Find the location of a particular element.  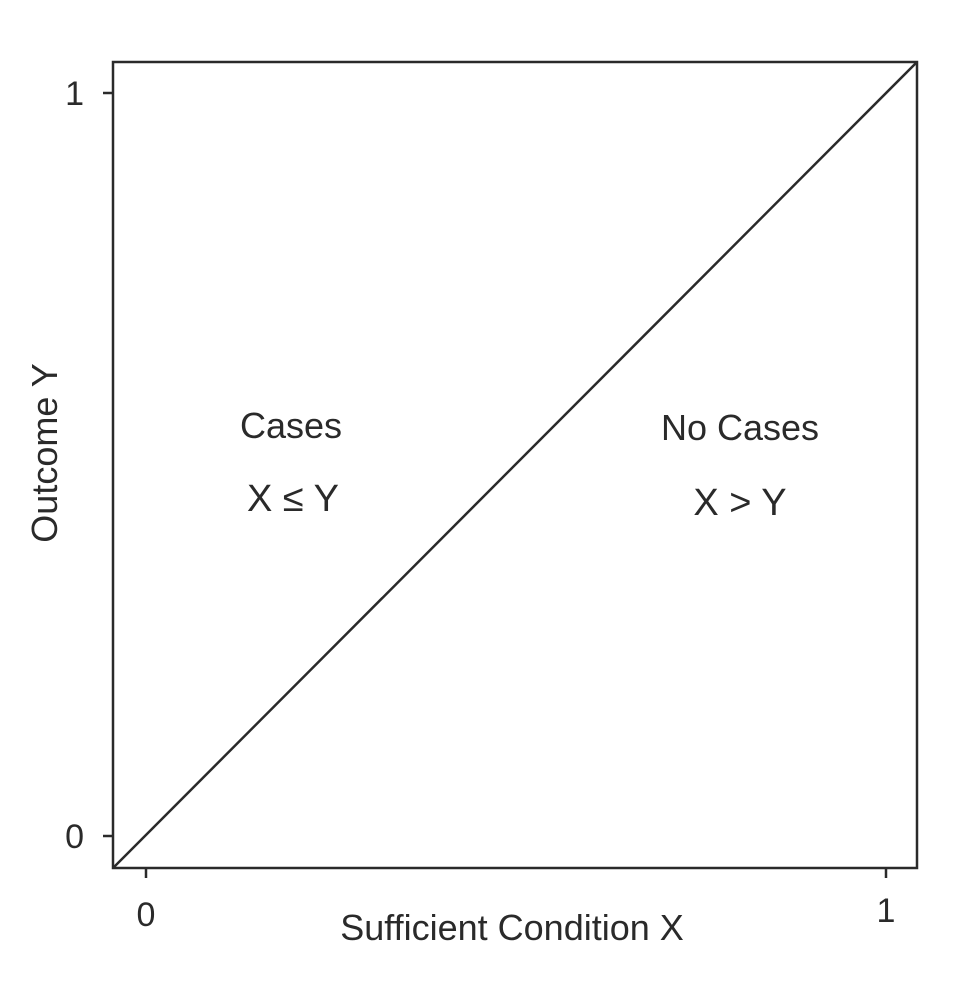

no-cases-region-label: No Cases is located at coordinates (740, 427).